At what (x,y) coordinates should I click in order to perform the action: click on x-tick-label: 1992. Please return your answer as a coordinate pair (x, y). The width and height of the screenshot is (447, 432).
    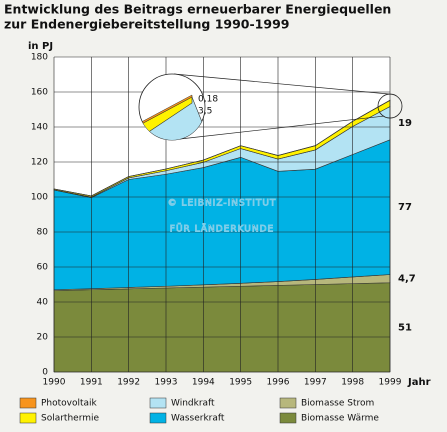
    Looking at the image, I should click on (128, 383).